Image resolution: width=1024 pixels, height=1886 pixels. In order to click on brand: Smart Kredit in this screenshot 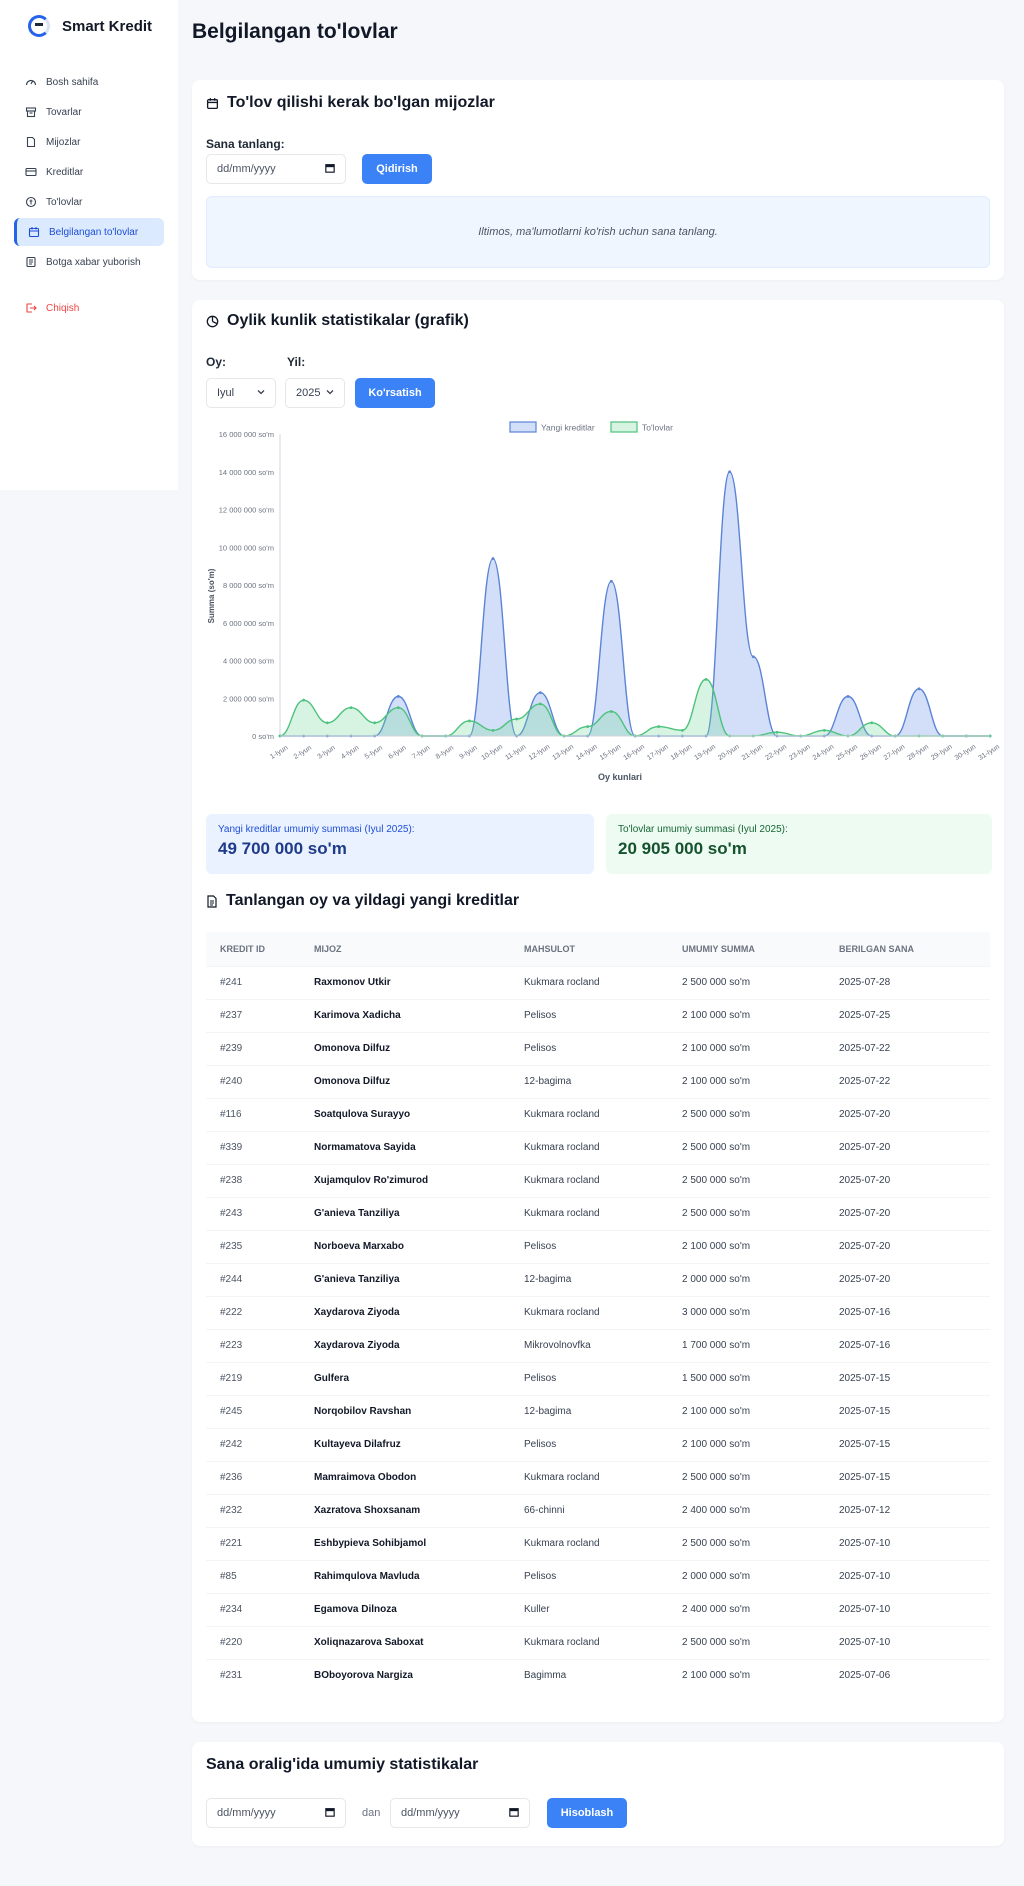, I will do `click(89, 26)`.